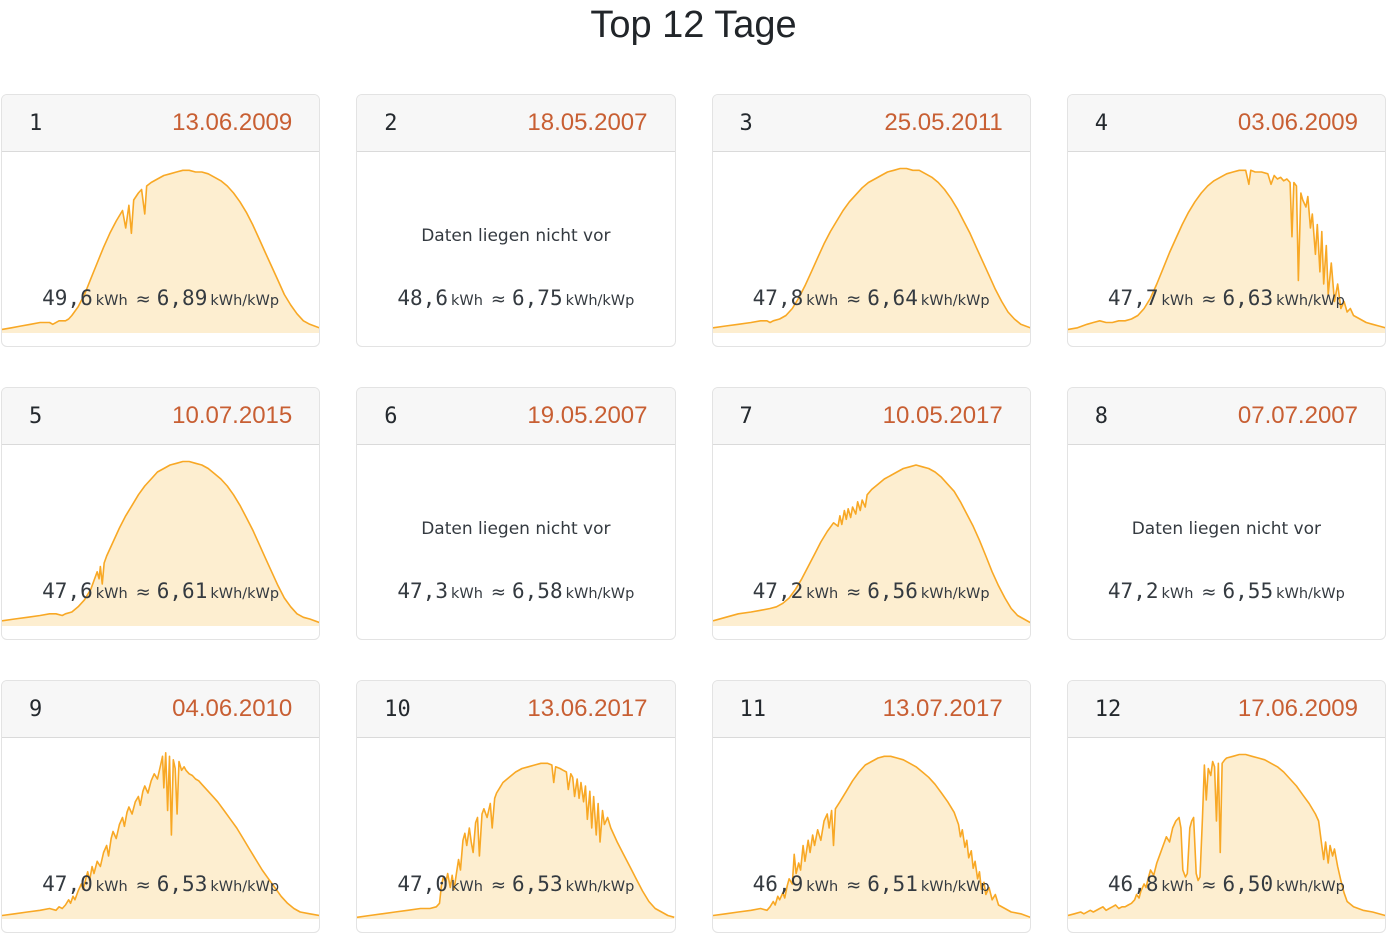 The image size is (1387, 933). What do you see at coordinates (422, 591) in the screenshot?
I see `total-kwh-value: 47,3` at bounding box center [422, 591].